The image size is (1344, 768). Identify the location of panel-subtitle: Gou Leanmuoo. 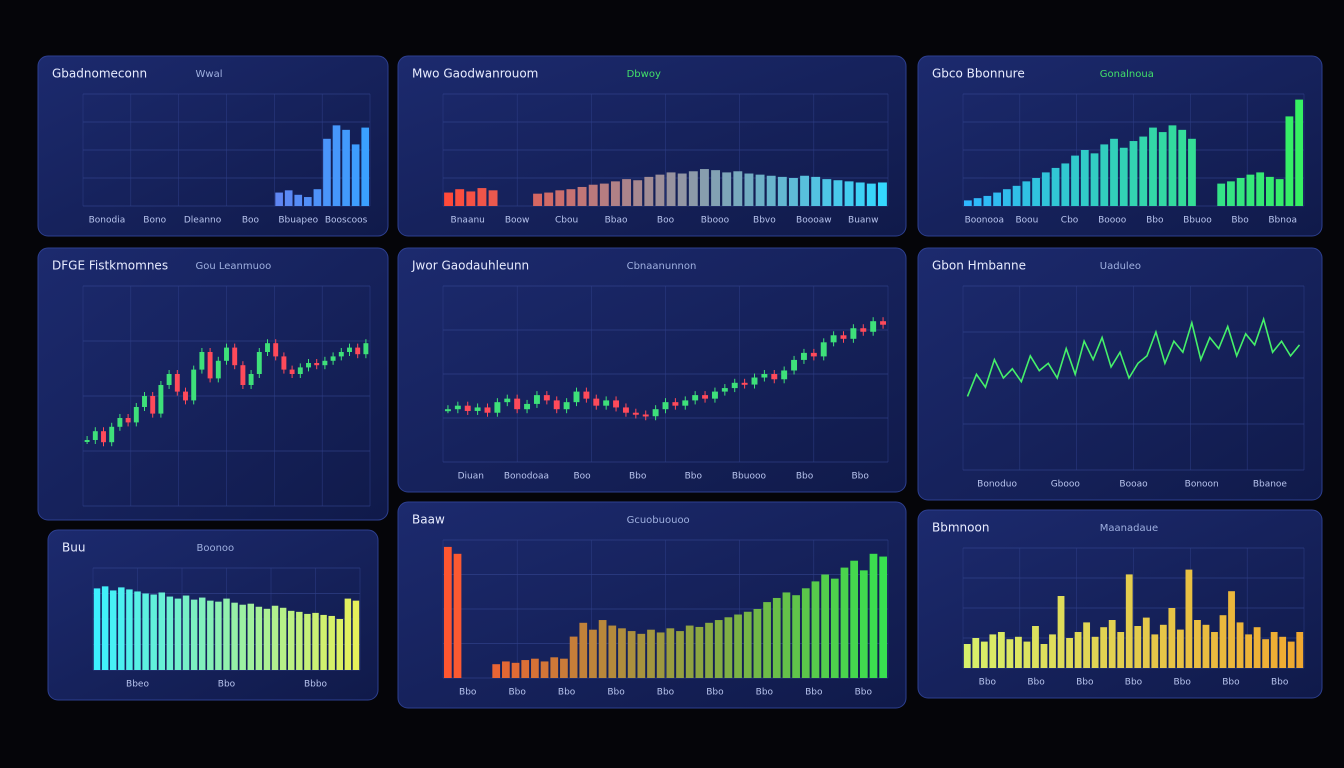
(234, 266).